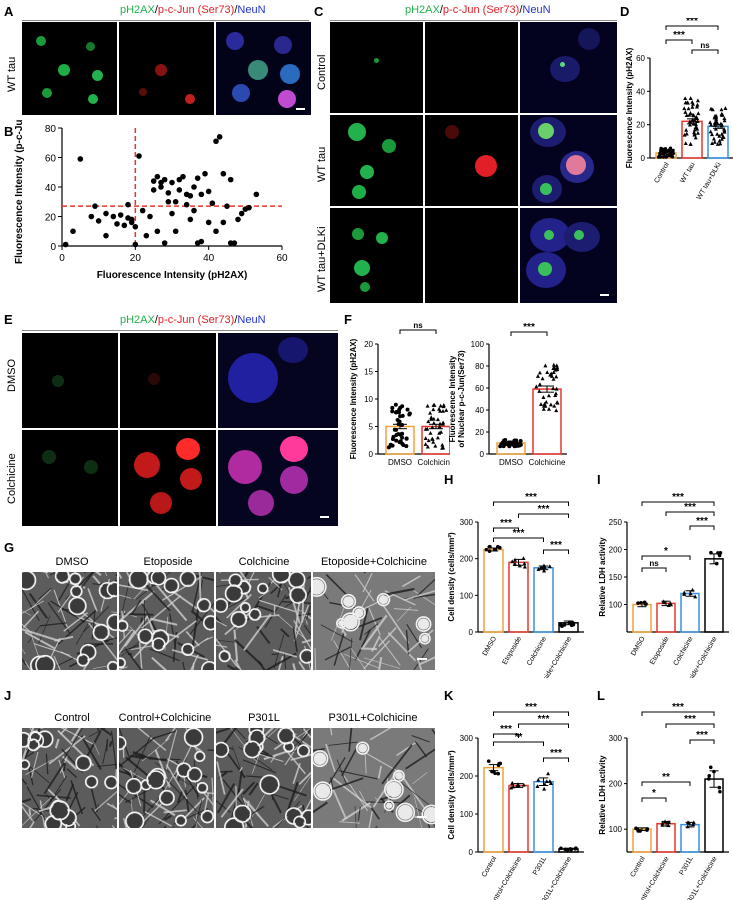 The width and height of the screenshot is (733, 900). What do you see at coordinates (679, 35) in the screenshot?
I see `sig-label-d: ***` at bounding box center [679, 35].